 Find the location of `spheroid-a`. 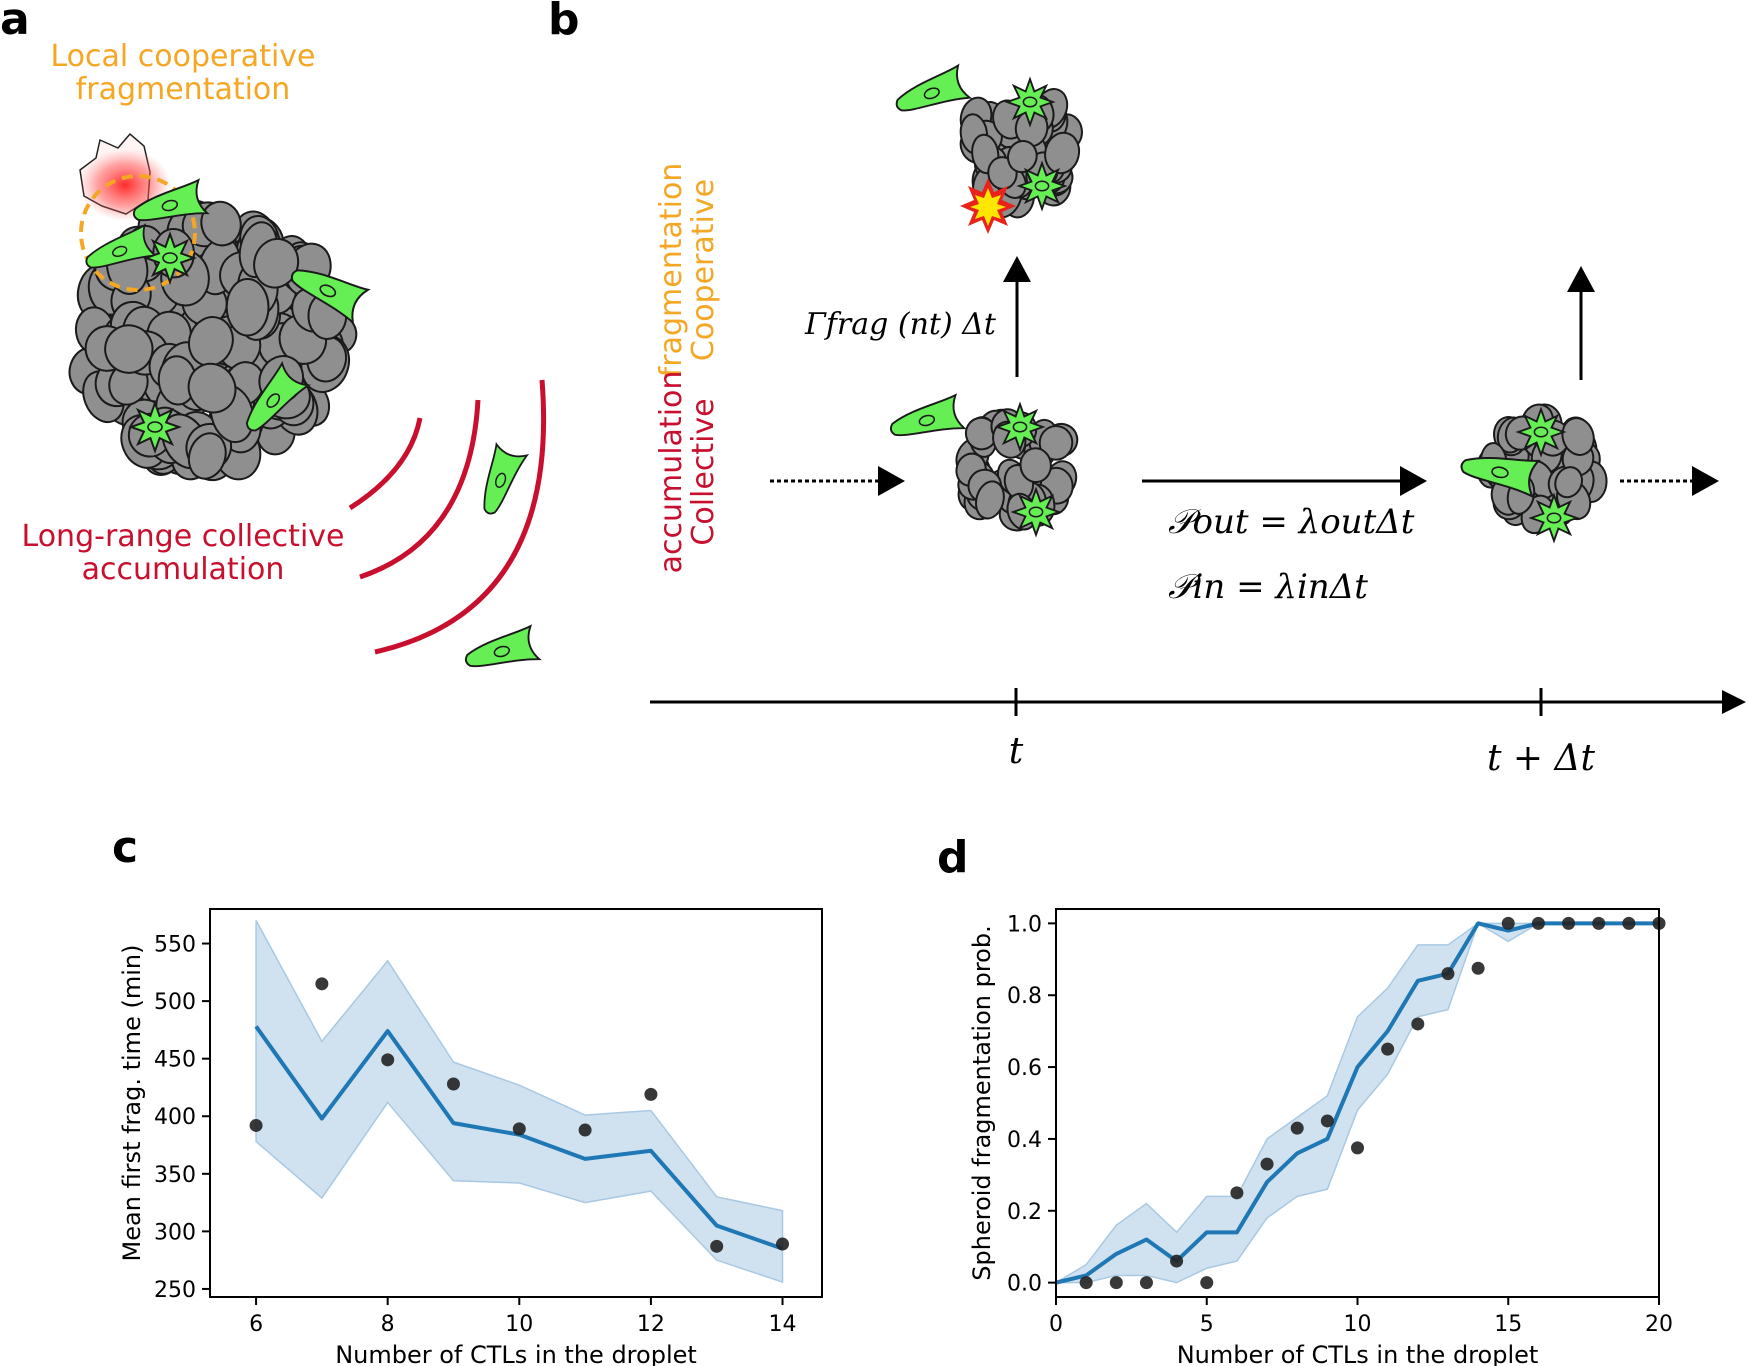

spheroid-a is located at coordinates (213, 340).